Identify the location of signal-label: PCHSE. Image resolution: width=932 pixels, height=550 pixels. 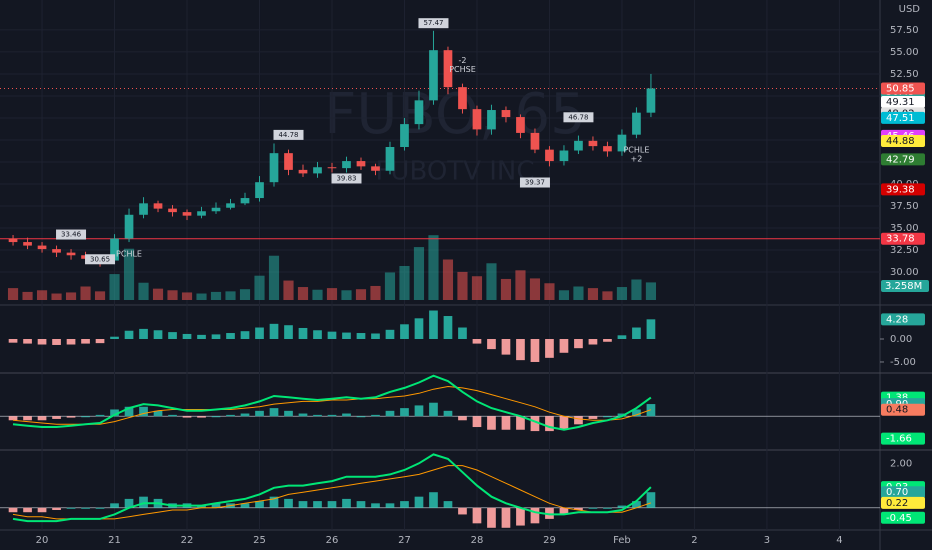
(462, 69).